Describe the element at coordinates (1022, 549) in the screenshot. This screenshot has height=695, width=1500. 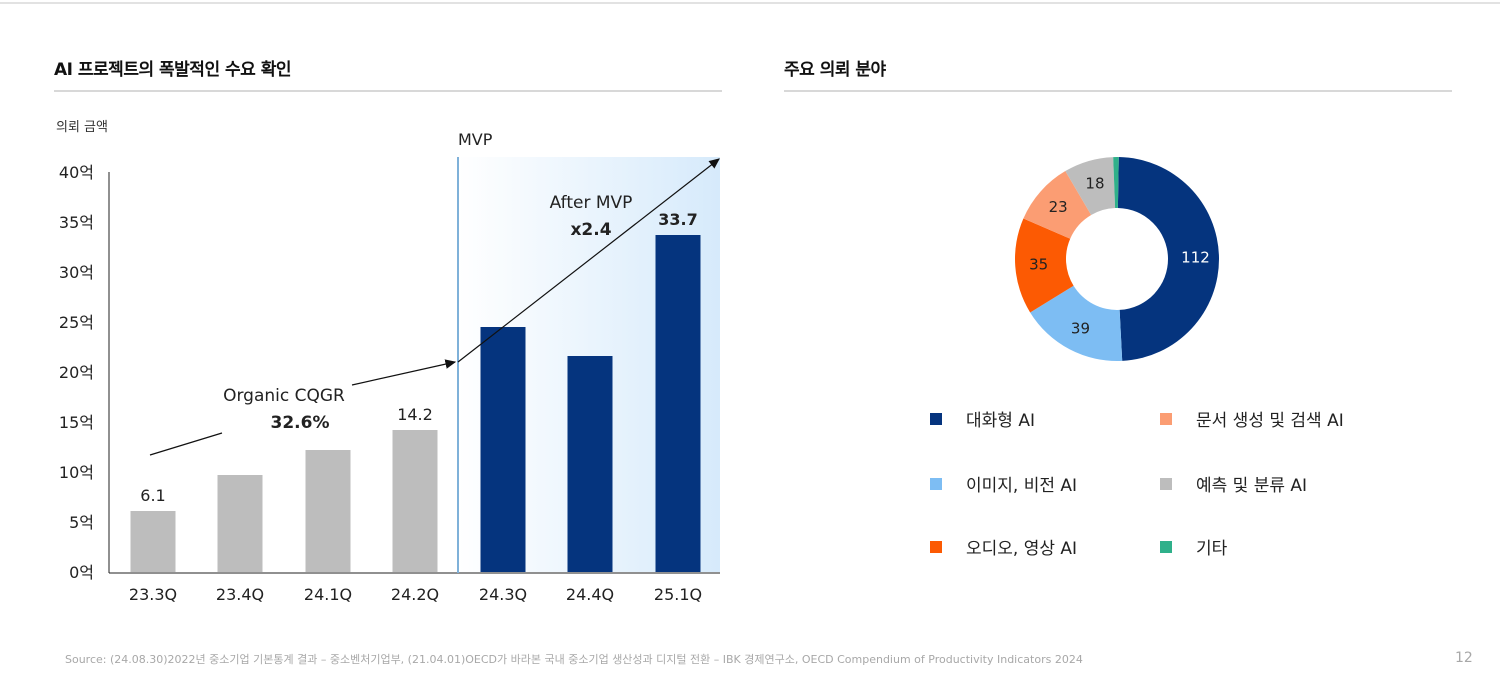
I see `legend-label: 오디오, 영상 AI` at that location.